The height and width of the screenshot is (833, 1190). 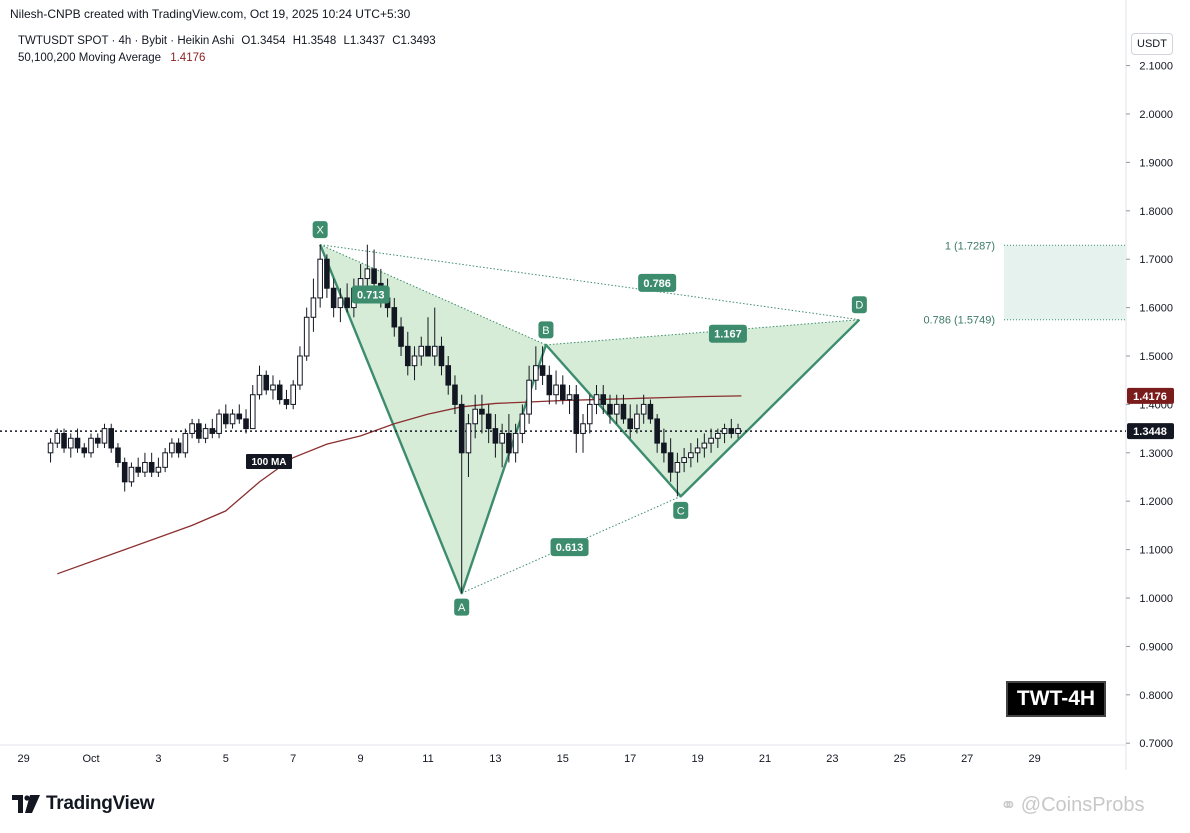 What do you see at coordinates (158, 759) in the screenshot?
I see `x-tick-label: 3` at bounding box center [158, 759].